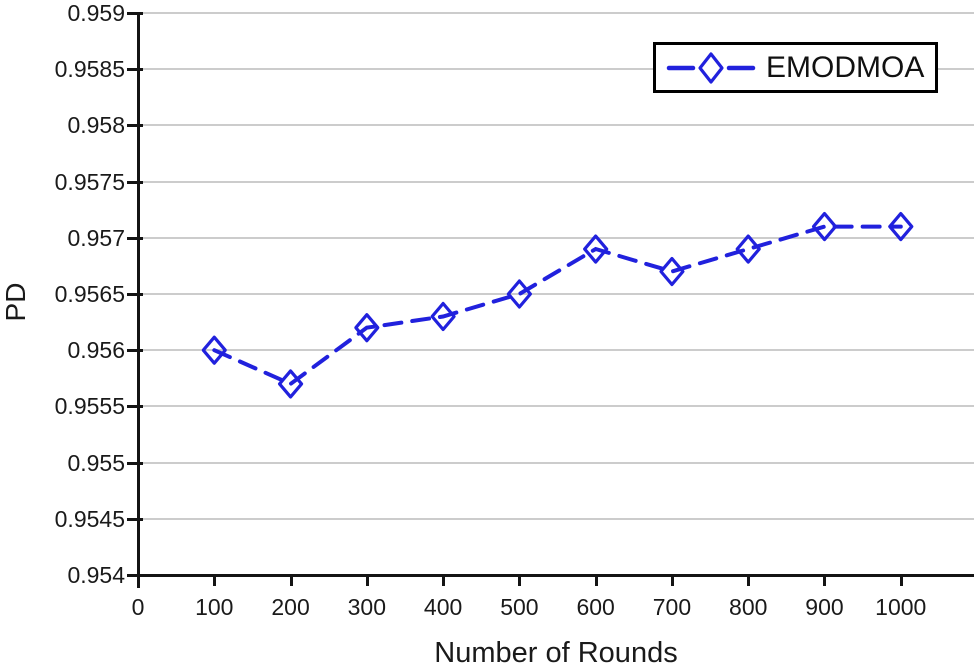  I want to click on y-tick-label: 0.954, so click(96, 575).